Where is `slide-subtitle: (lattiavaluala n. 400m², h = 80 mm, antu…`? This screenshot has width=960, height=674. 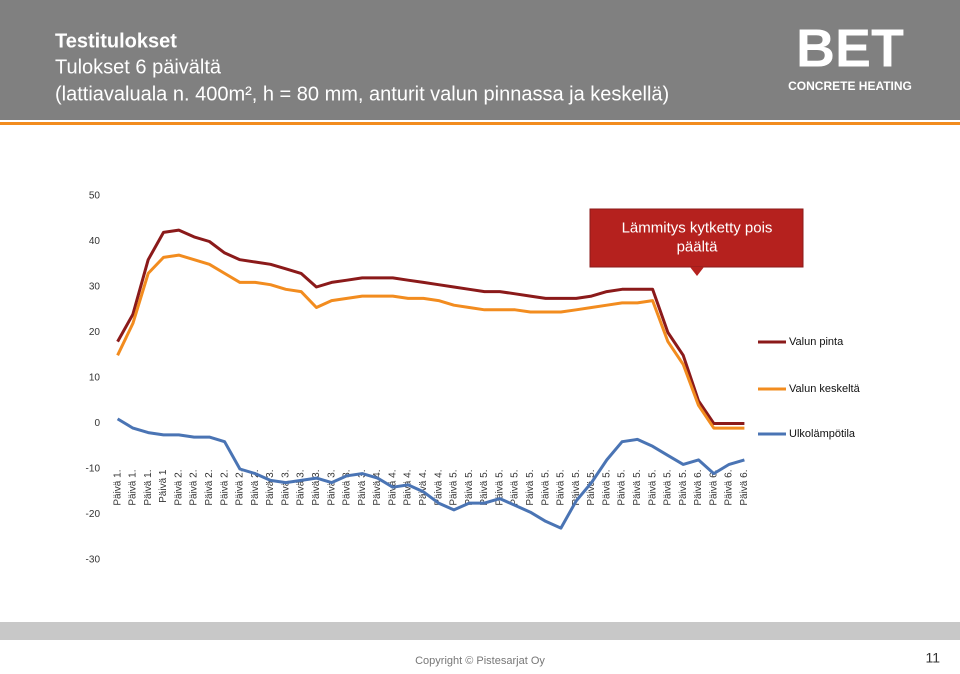
slide-subtitle: (lattiavaluala n. 400m², h = 80 mm, antu… is located at coordinates (362, 94).